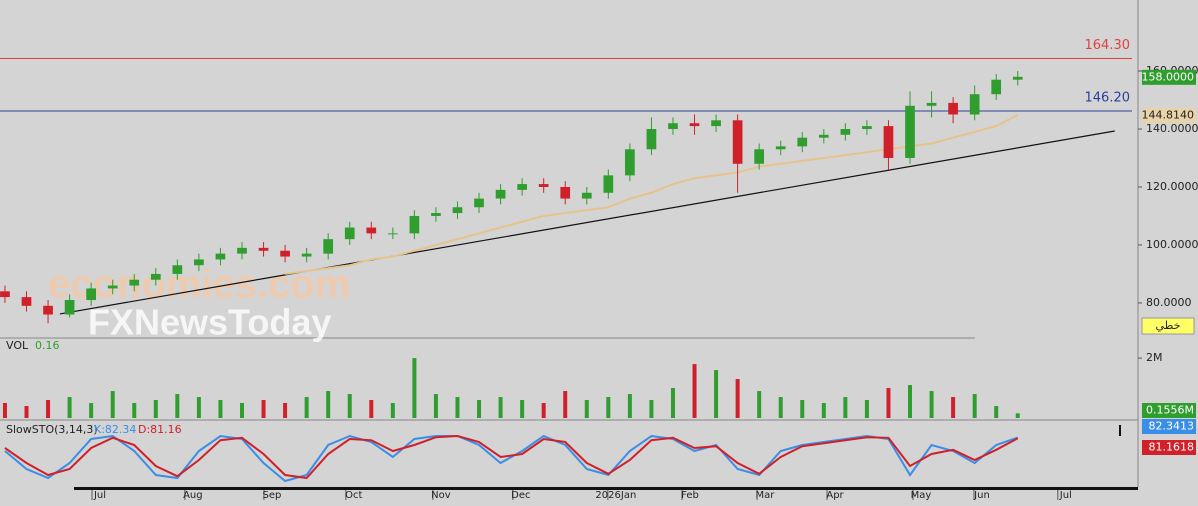  What do you see at coordinates (441, 495) in the screenshot?
I see `x-tick-label: Nov` at bounding box center [441, 495].